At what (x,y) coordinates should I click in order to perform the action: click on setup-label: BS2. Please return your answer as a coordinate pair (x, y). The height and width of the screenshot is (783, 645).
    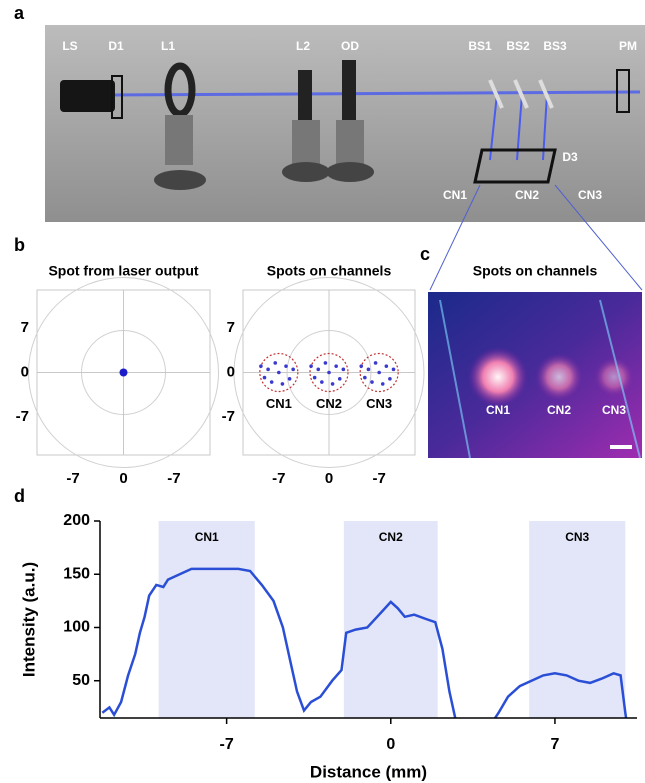
    Looking at the image, I should click on (518, 46).